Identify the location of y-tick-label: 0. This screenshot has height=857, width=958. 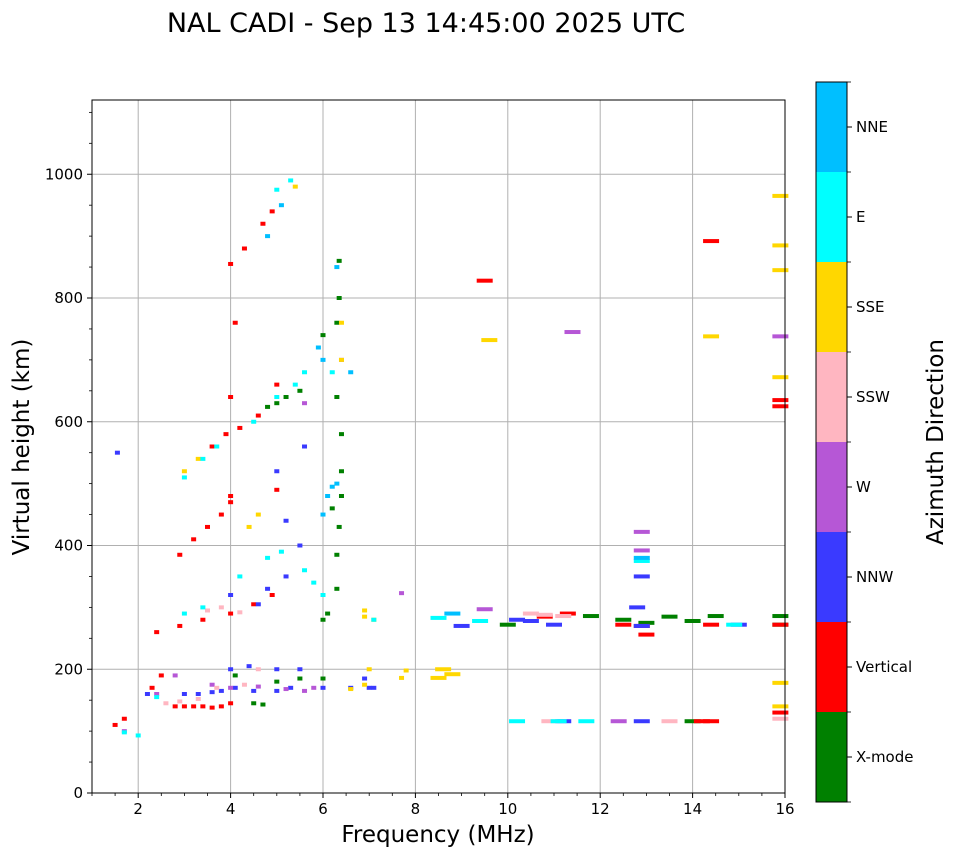
(78, 793).